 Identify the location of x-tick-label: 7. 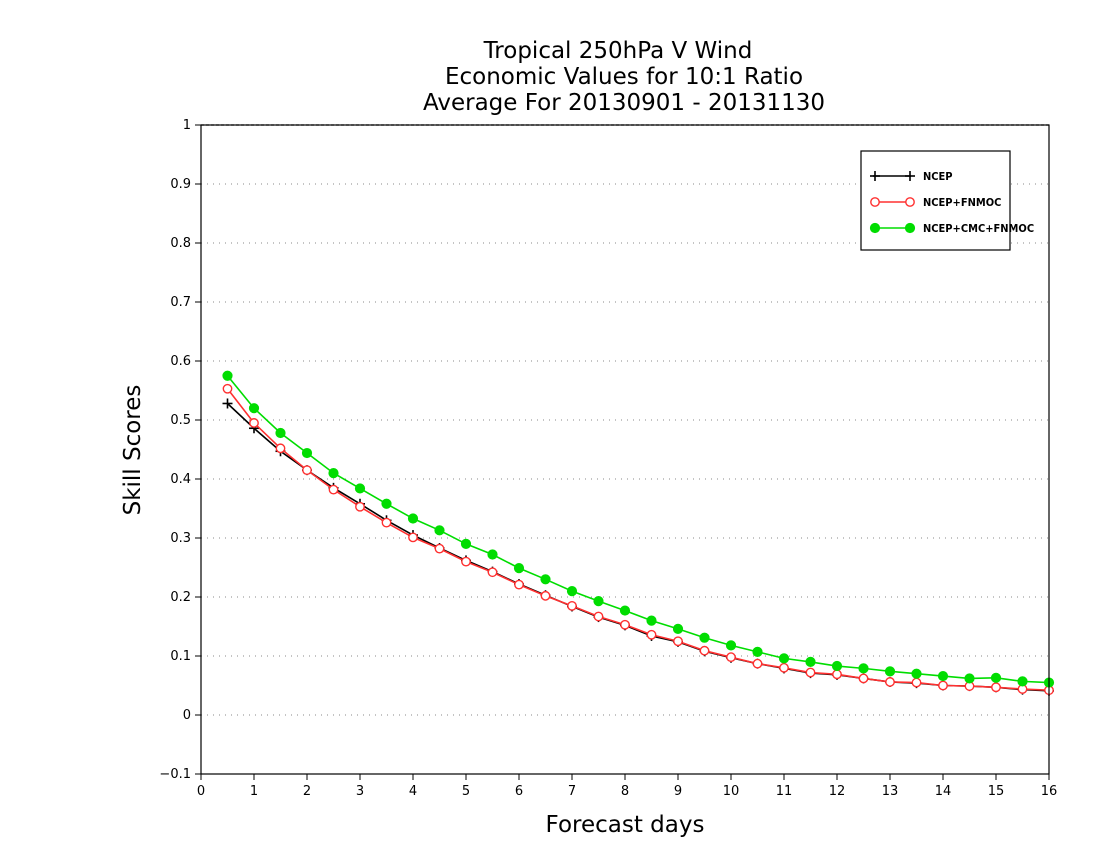
(572, 791).